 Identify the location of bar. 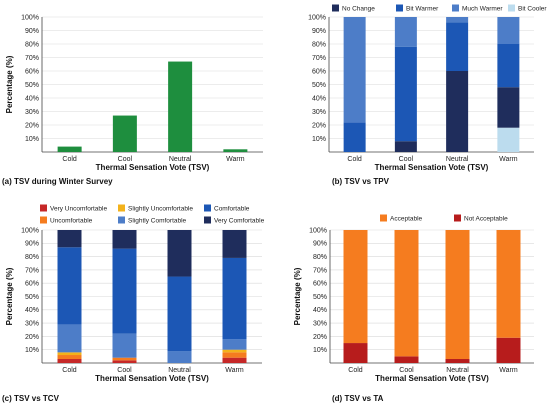
(124, 133).